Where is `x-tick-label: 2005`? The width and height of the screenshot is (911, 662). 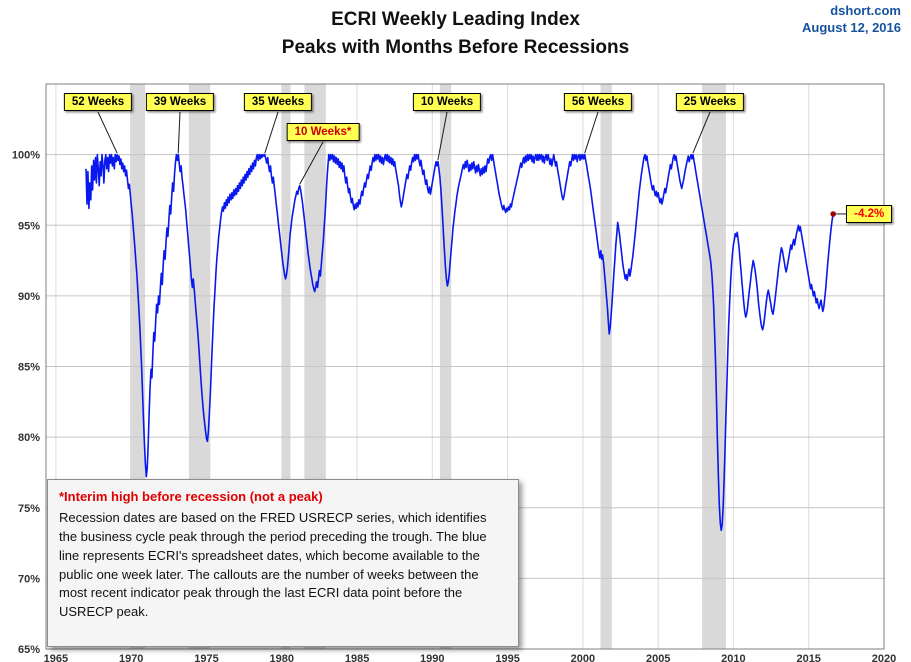 x-tick-label: 2005 is located at coordinates (658, 657).